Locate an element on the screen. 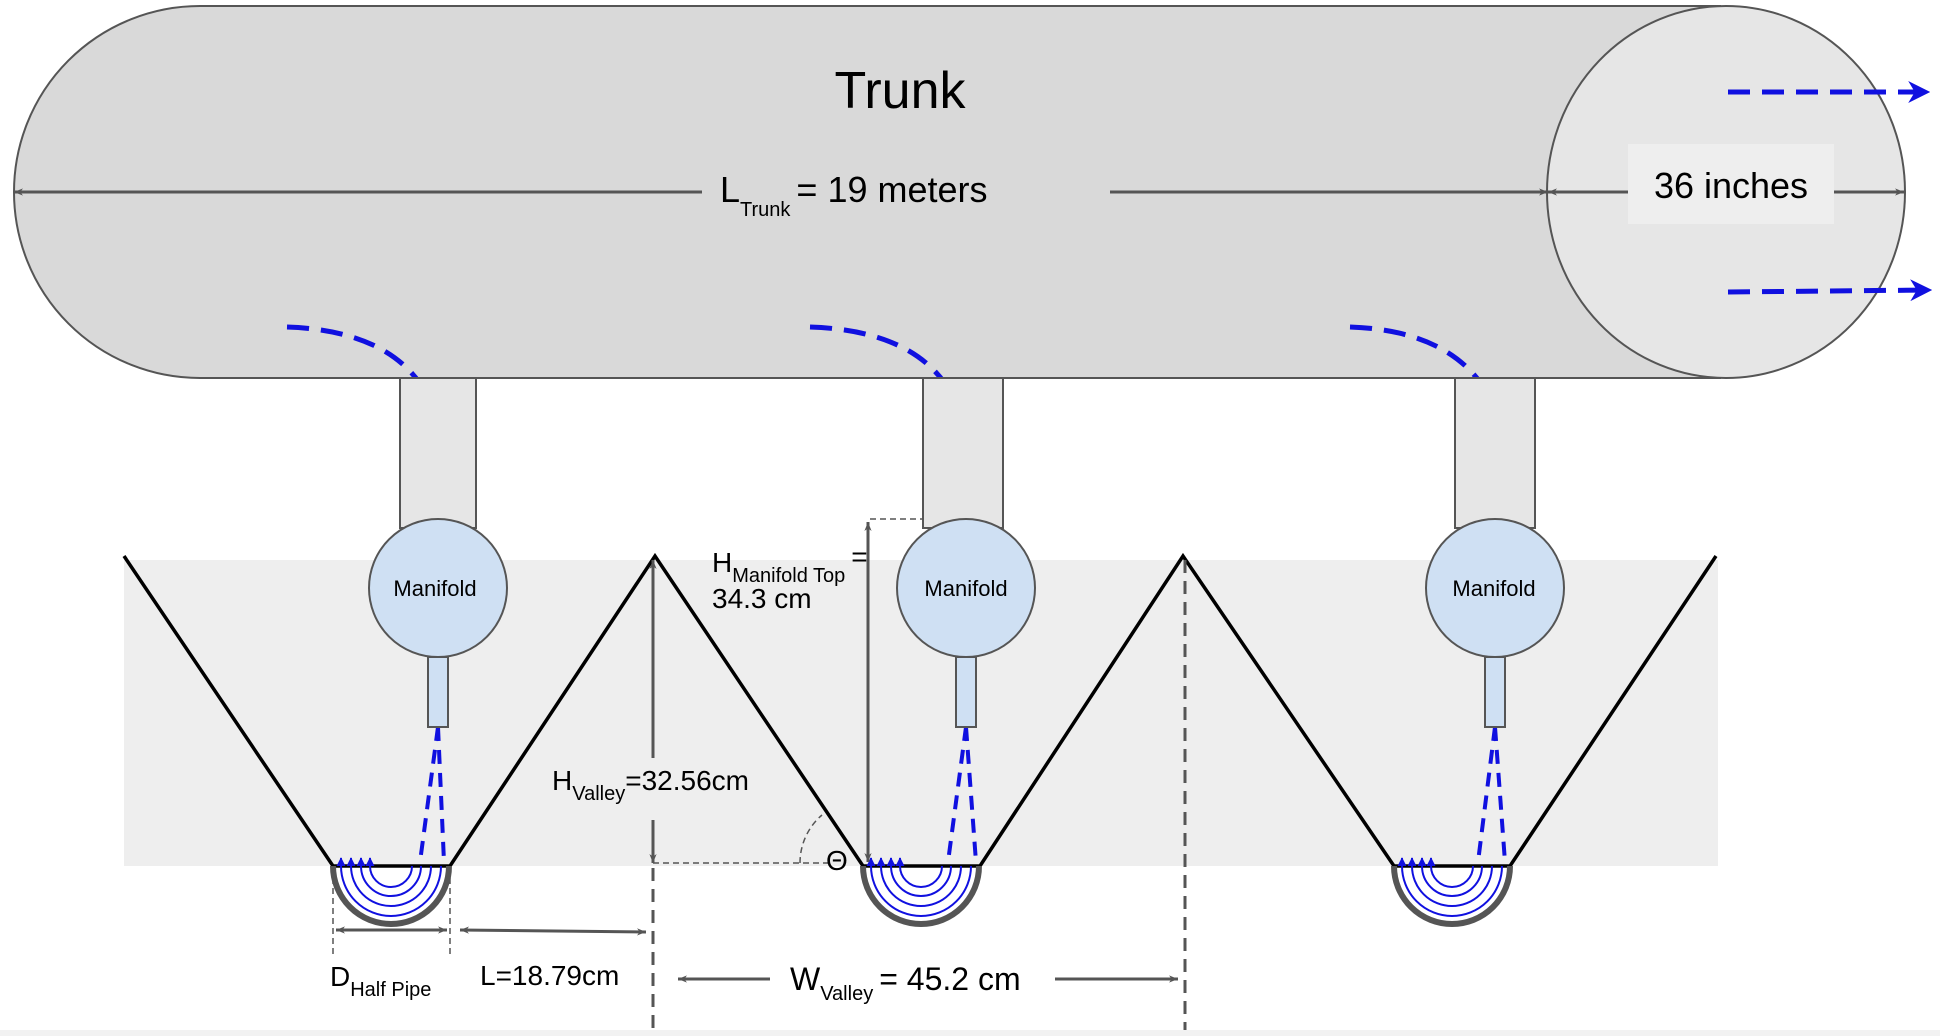  h-manifold-top-eq: = is located at coordinates (859, 556).